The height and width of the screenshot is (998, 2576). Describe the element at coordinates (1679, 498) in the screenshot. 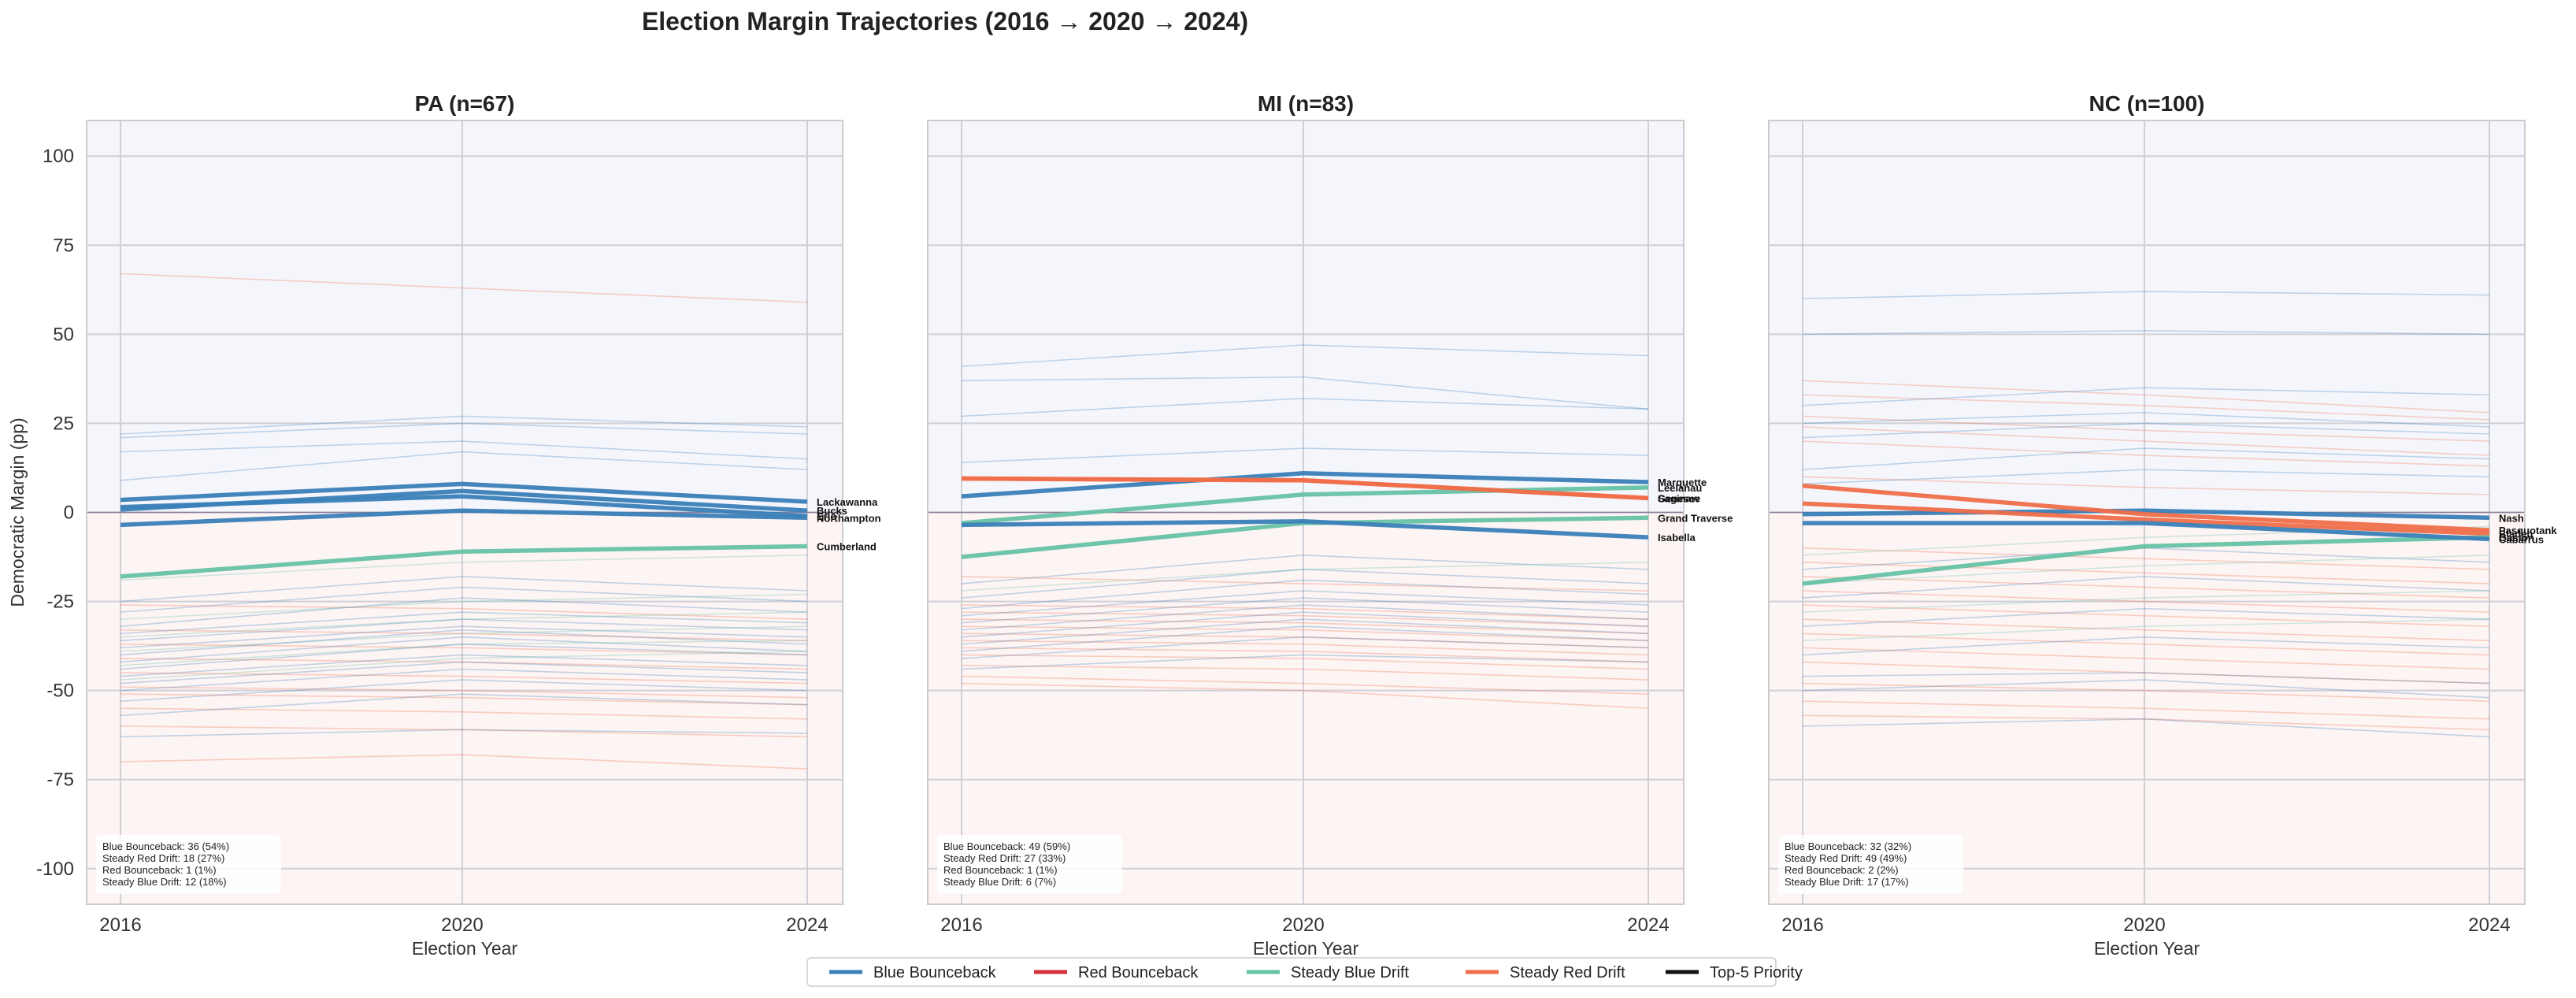

I see `county-label-saginaw: Saginaw` at that location.